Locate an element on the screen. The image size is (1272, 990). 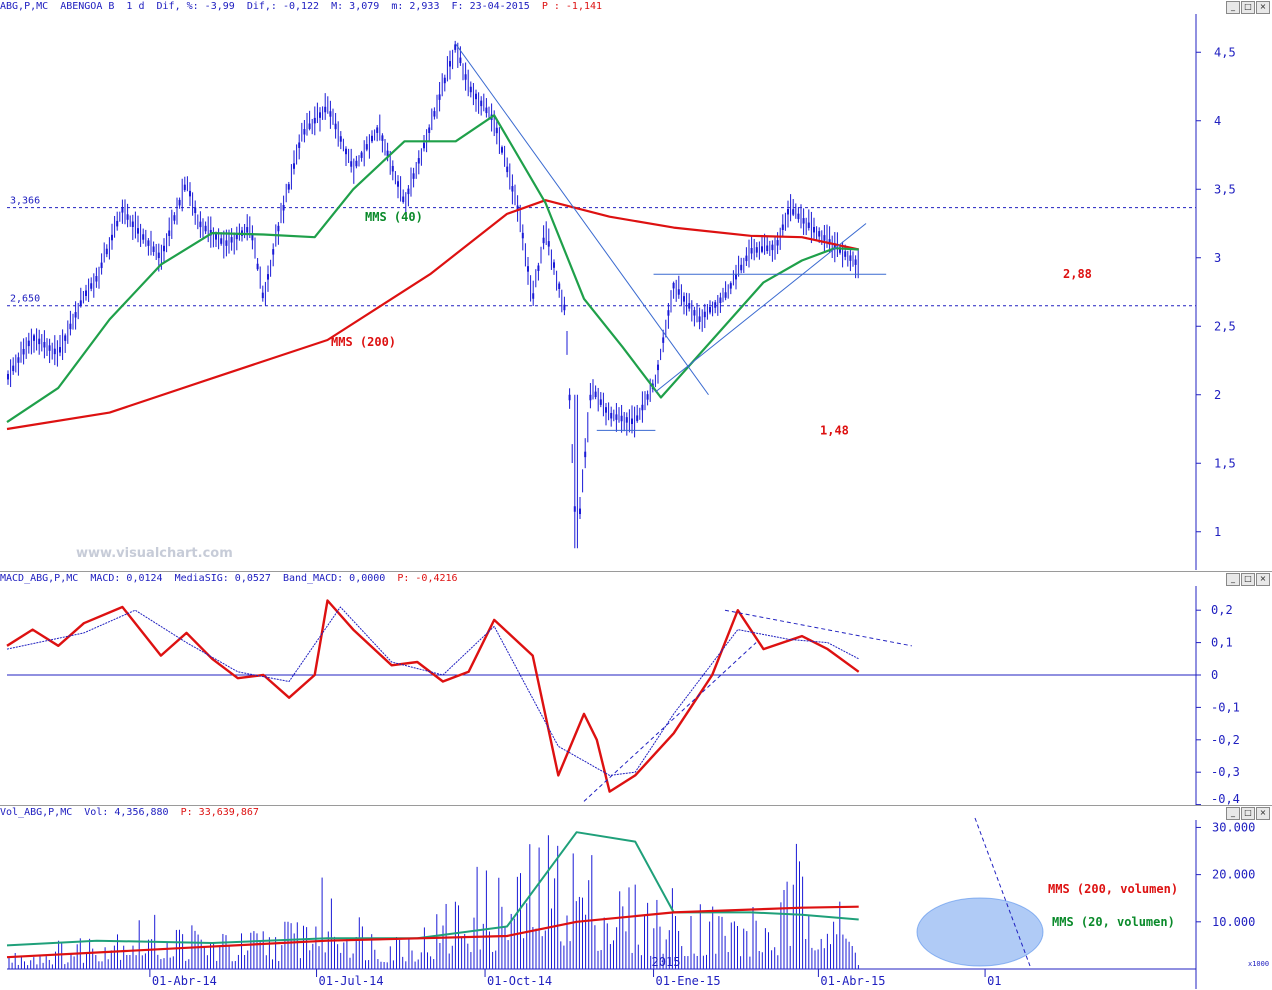
year-marker: 2015 is located at coordinates (666, 962).